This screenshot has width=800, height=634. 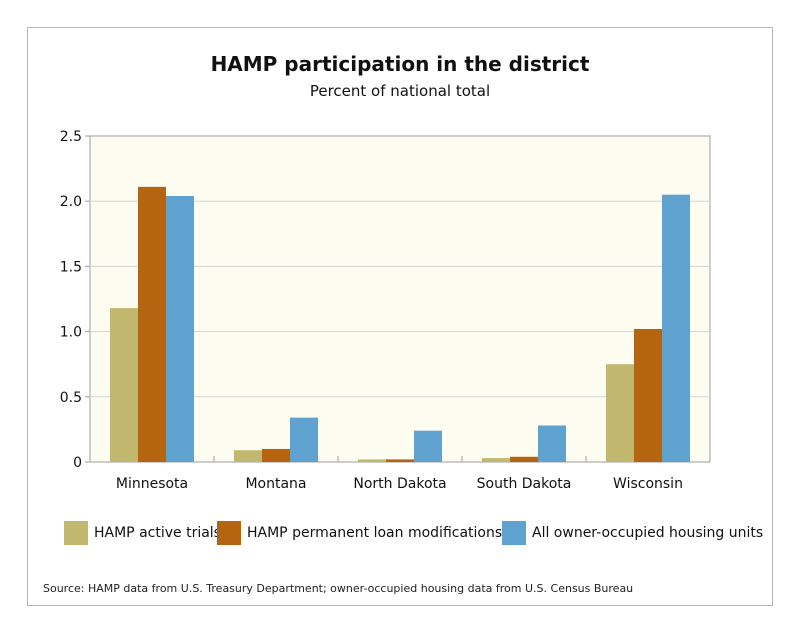 What do you see at coordinates (375, 533) in the screenshot?
I see `legend-label-permanent-modifications: HAMP permanent loan modifications` at bounding box center [375, 533].